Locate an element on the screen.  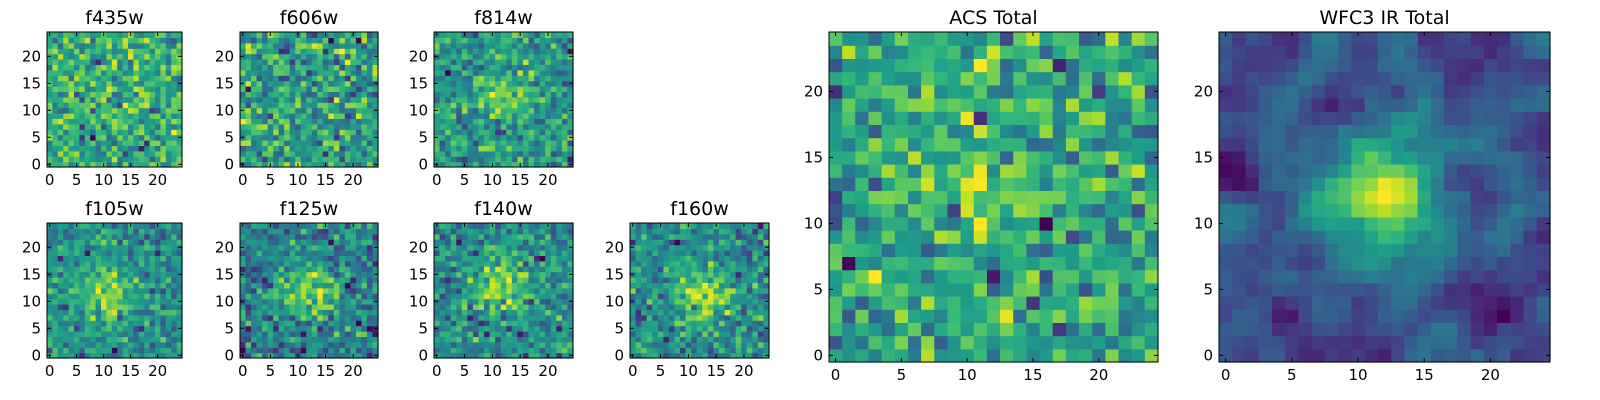
x-tick-label: 5 is located at coordinates (77, 371).